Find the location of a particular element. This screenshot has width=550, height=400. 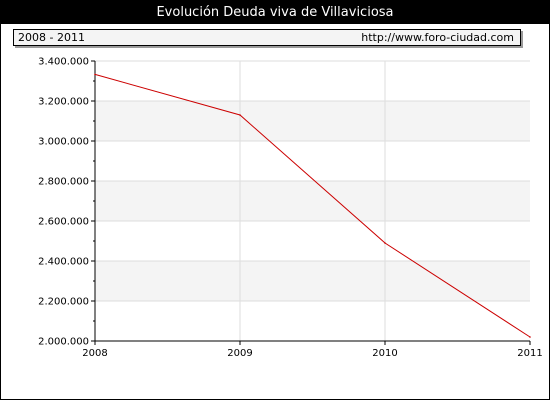

y-tick-label: 2.600.000 is located at coordinates (63, 222).